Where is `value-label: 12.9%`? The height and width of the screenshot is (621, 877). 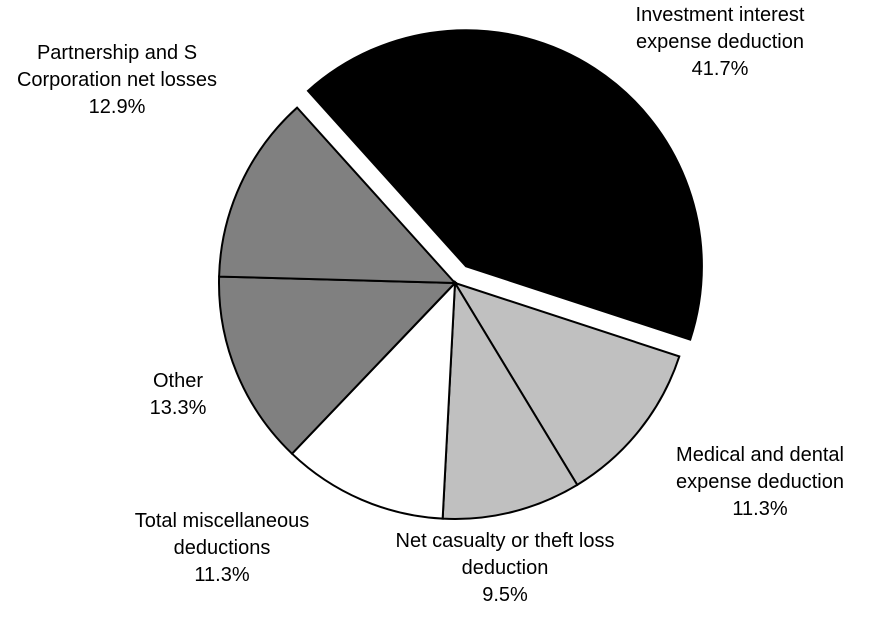 value-label: 12.9% is located at coordinates (117, 107).